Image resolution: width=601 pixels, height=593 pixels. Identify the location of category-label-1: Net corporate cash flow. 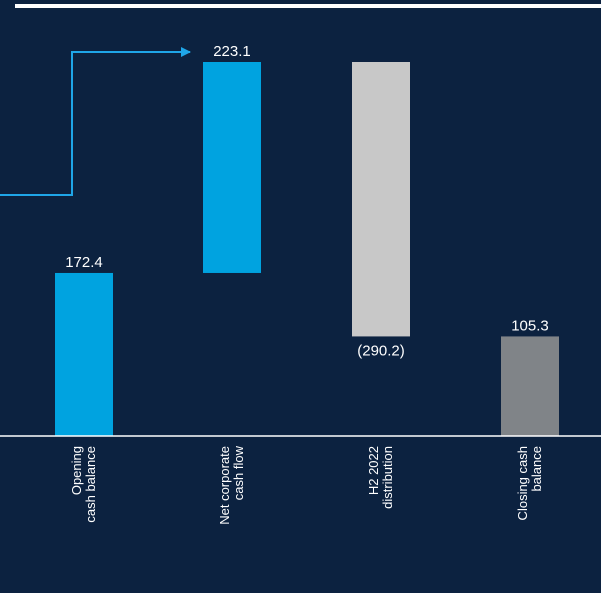
(231, 484).